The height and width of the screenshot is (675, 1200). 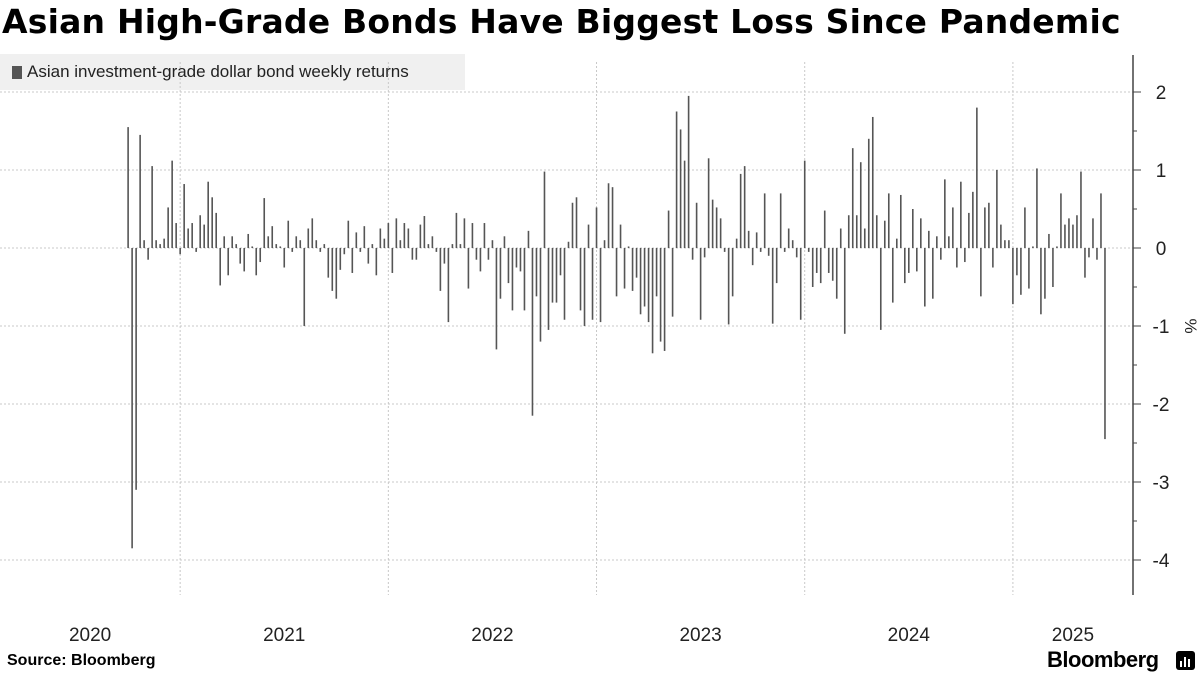 I want to click on x-tick-label: 2021, so click(x=284, y=635).